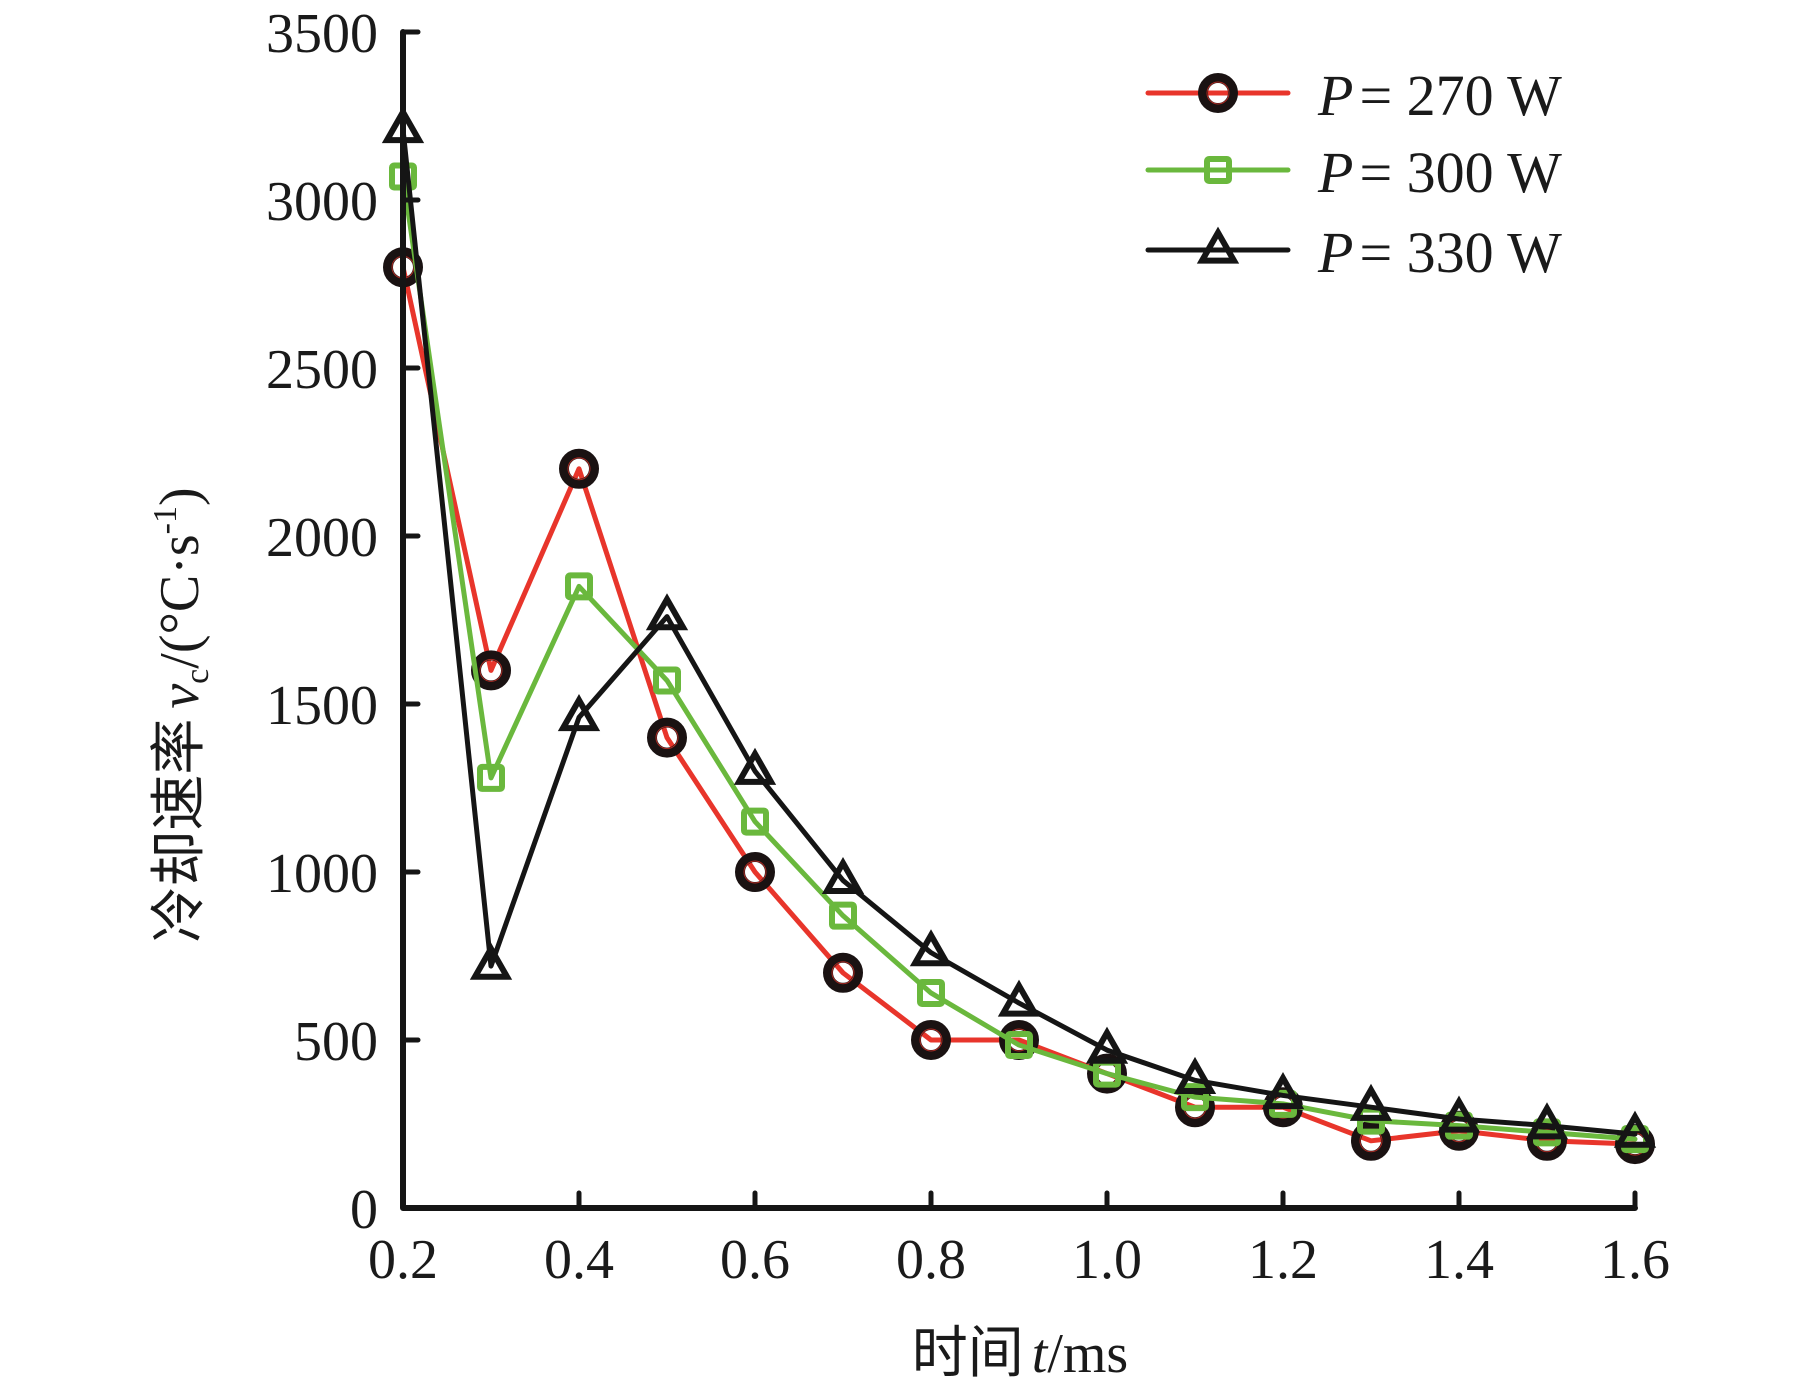 This screenshot has height=1398, width=1819. What do you see at coordinates (180, 831) in the screenshot?
I see `y-axis-title-prefix: 冷却速率` at bounding box center [180, 831].